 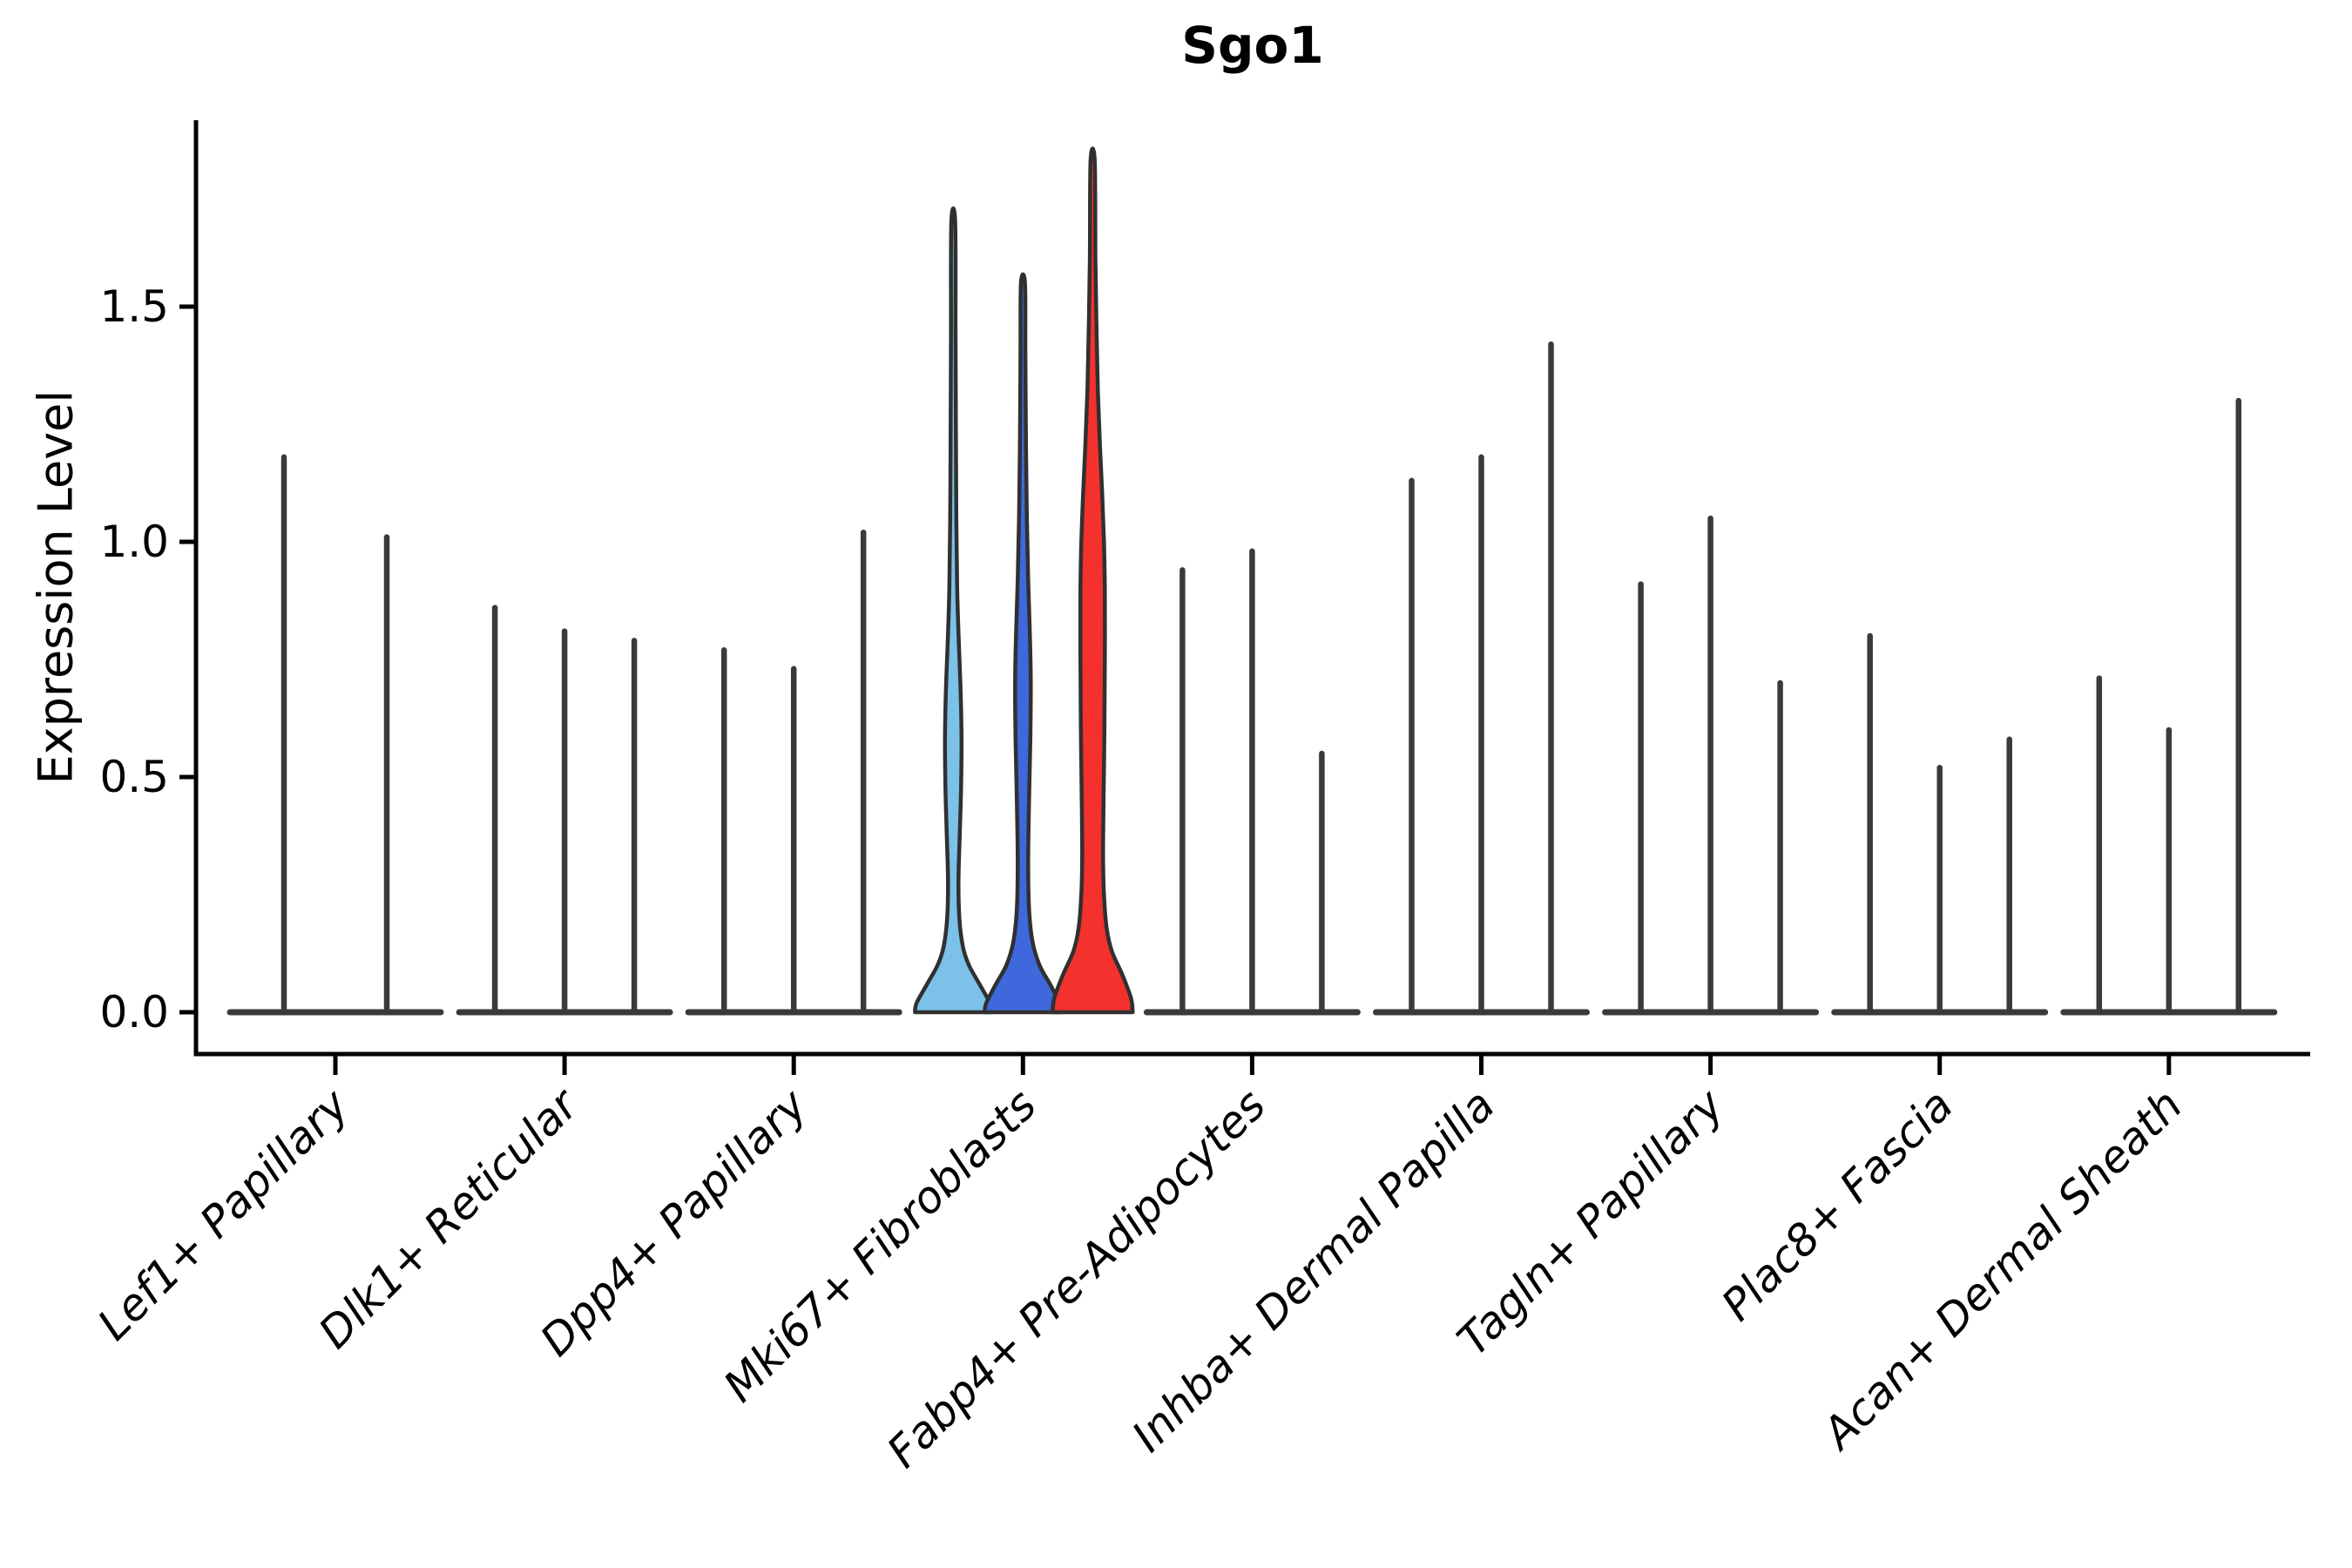 What do you see at coordinates (2001, 1270) in the screenshot?
I see `x-tick-label: Acan+ Dermal Sheath` at bounding box center [2001, 1270].